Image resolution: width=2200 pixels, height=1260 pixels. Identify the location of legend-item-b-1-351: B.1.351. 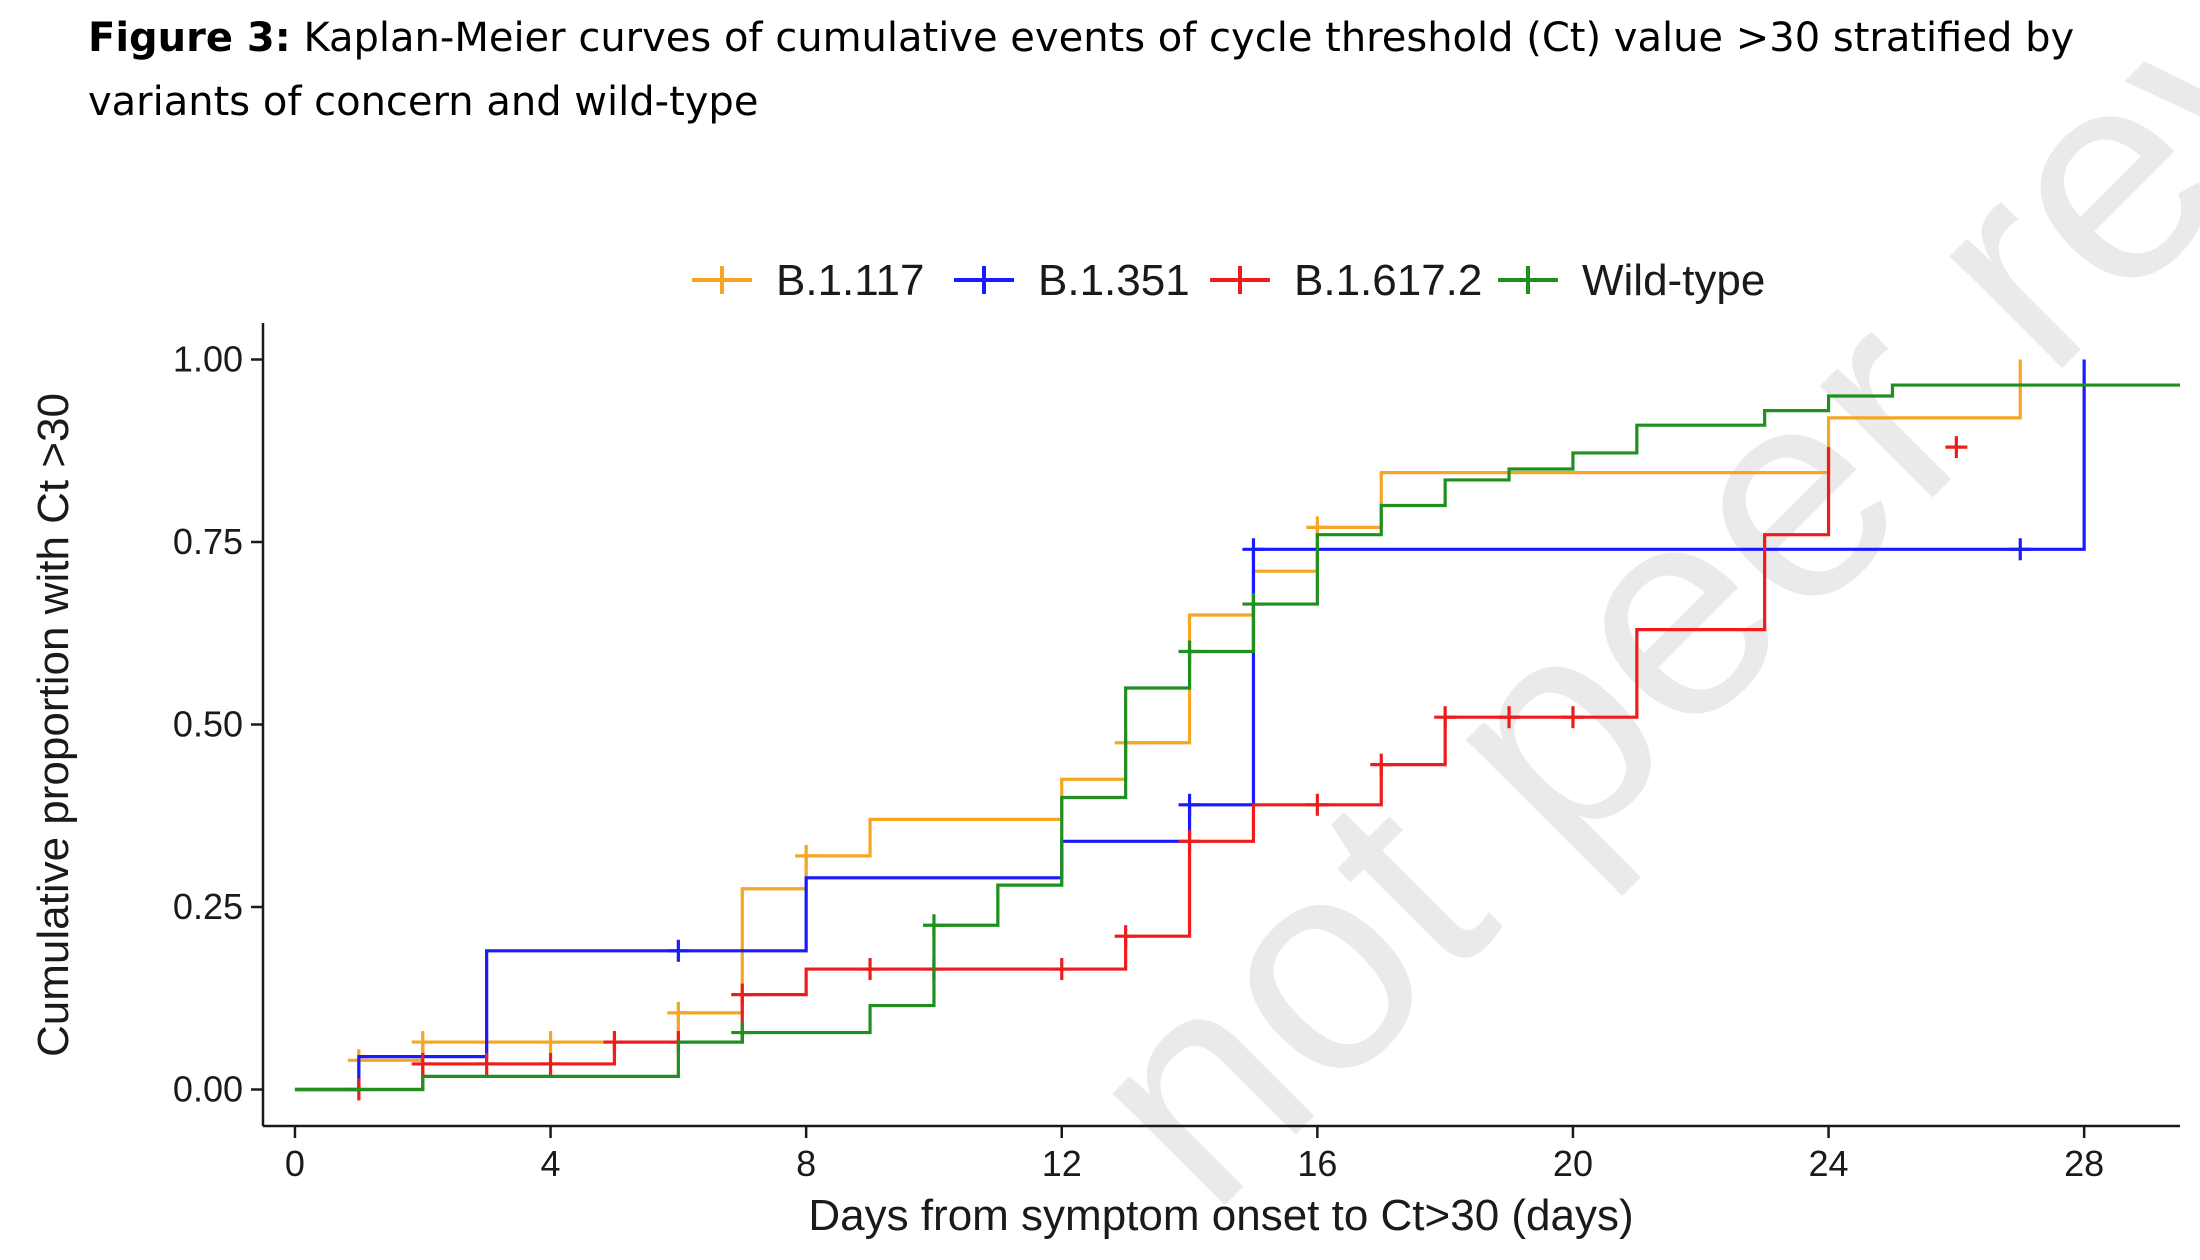
(1072, 280).